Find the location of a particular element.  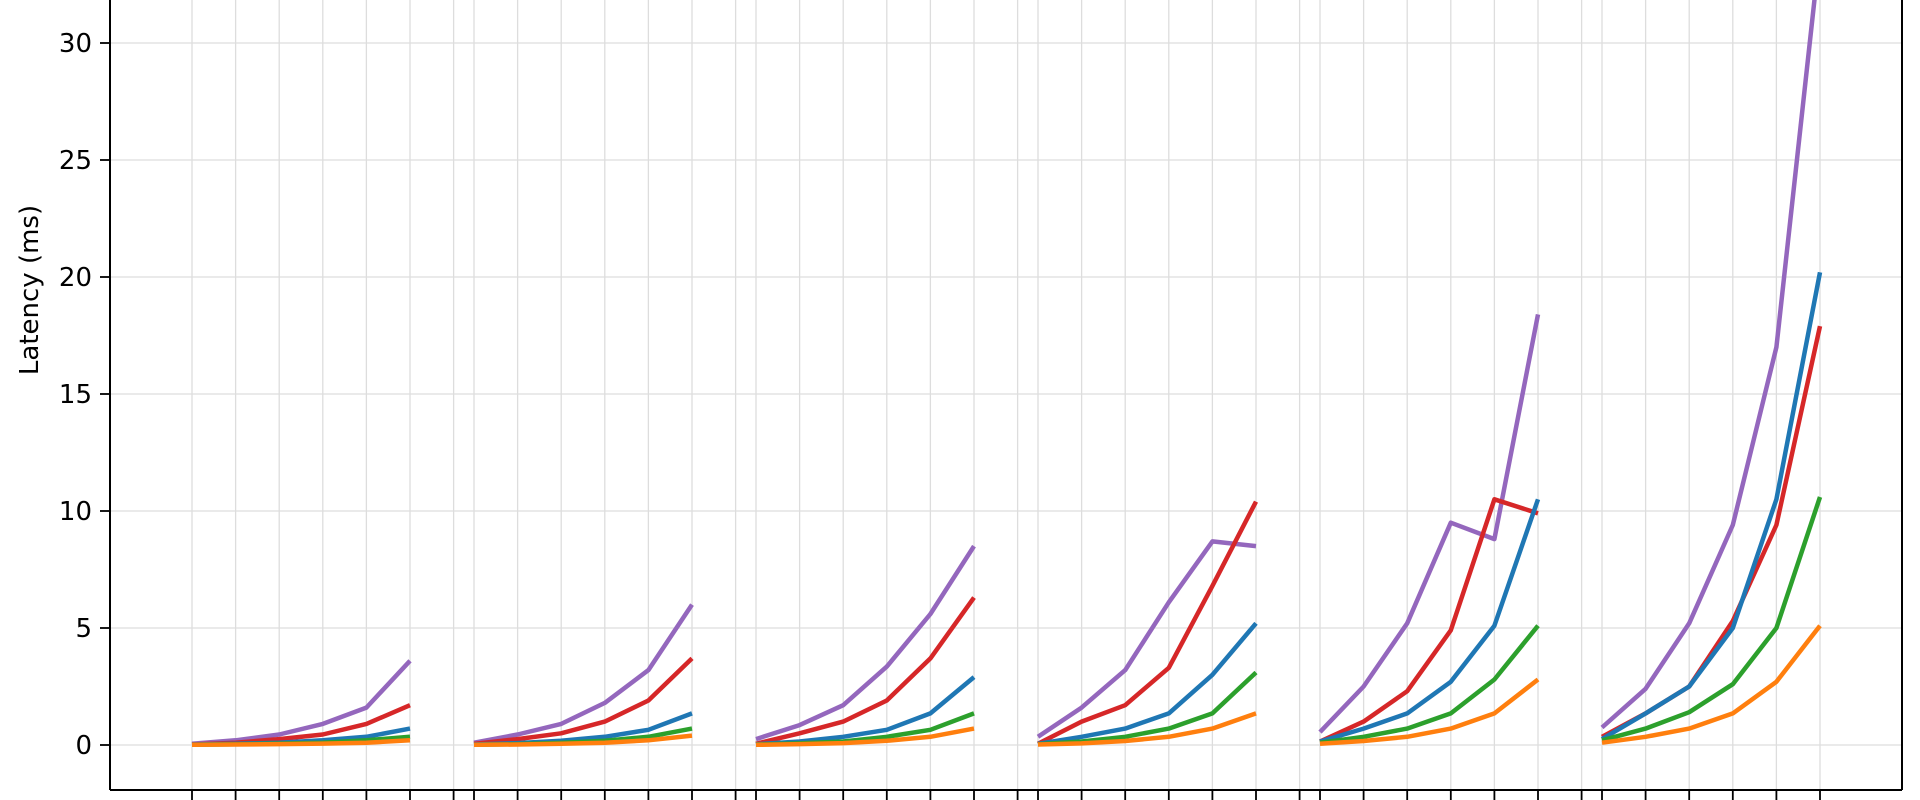

y-tick-label: 30 is located at coordinates (75, 44).